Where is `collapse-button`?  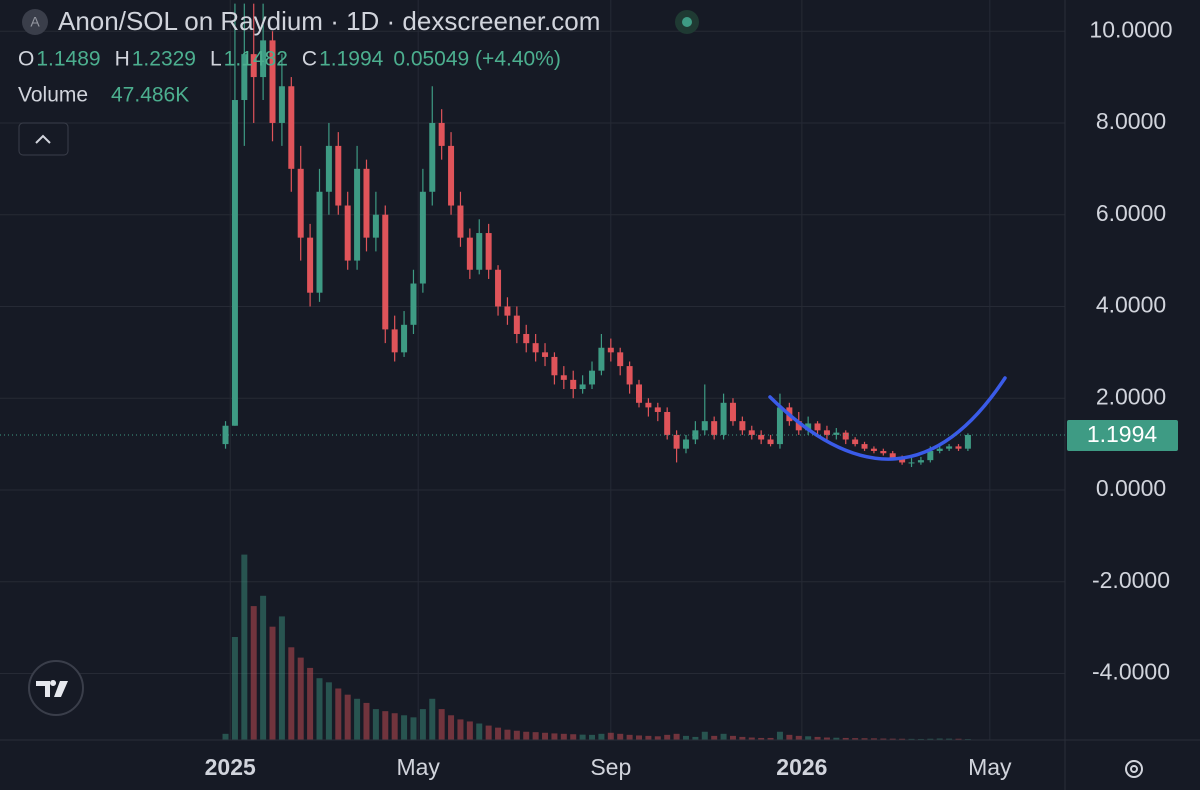 collapse-button is located at coordinates (43, 139).